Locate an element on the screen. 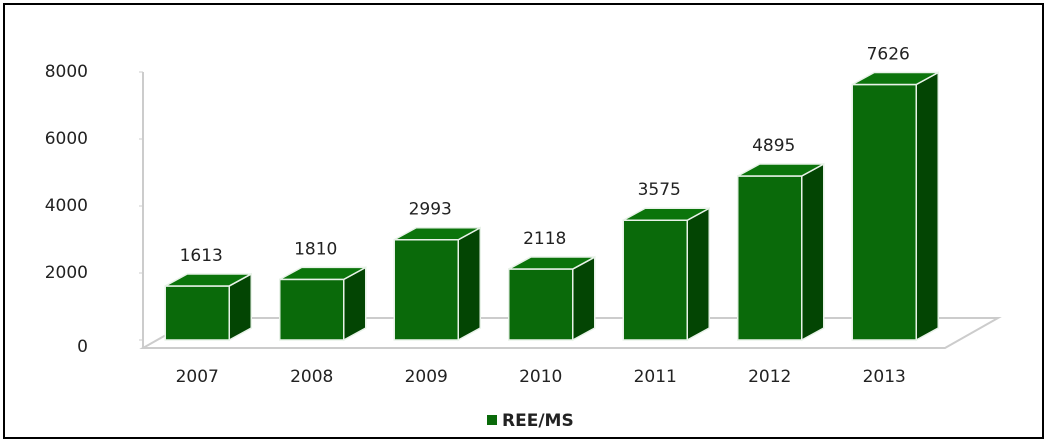 This screenshot has width=1048, height=443. data-label: 1810 is located at coordinates (315, 249).